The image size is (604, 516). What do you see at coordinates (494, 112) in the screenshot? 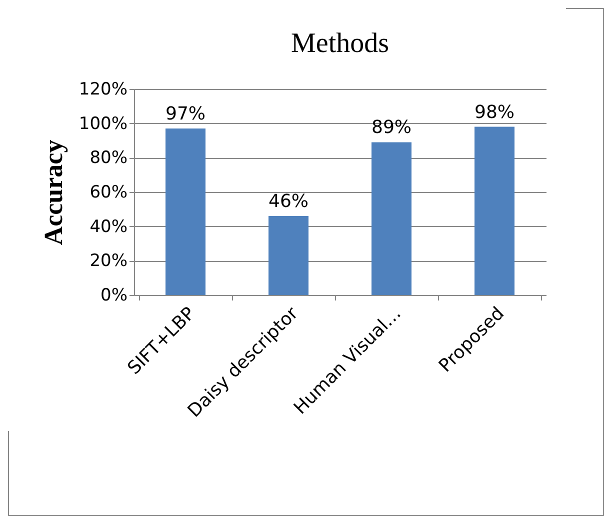
I see `data-label: 98%` at bounding box center [494, 112].